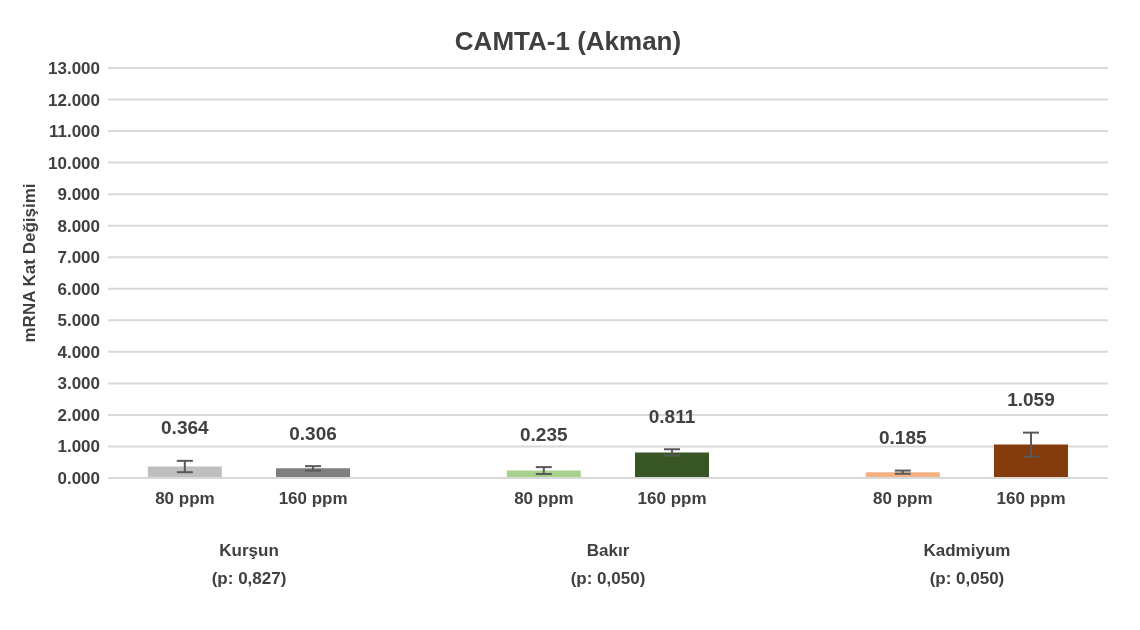  I want to click on data-label: 0.364, so click(185, 428).